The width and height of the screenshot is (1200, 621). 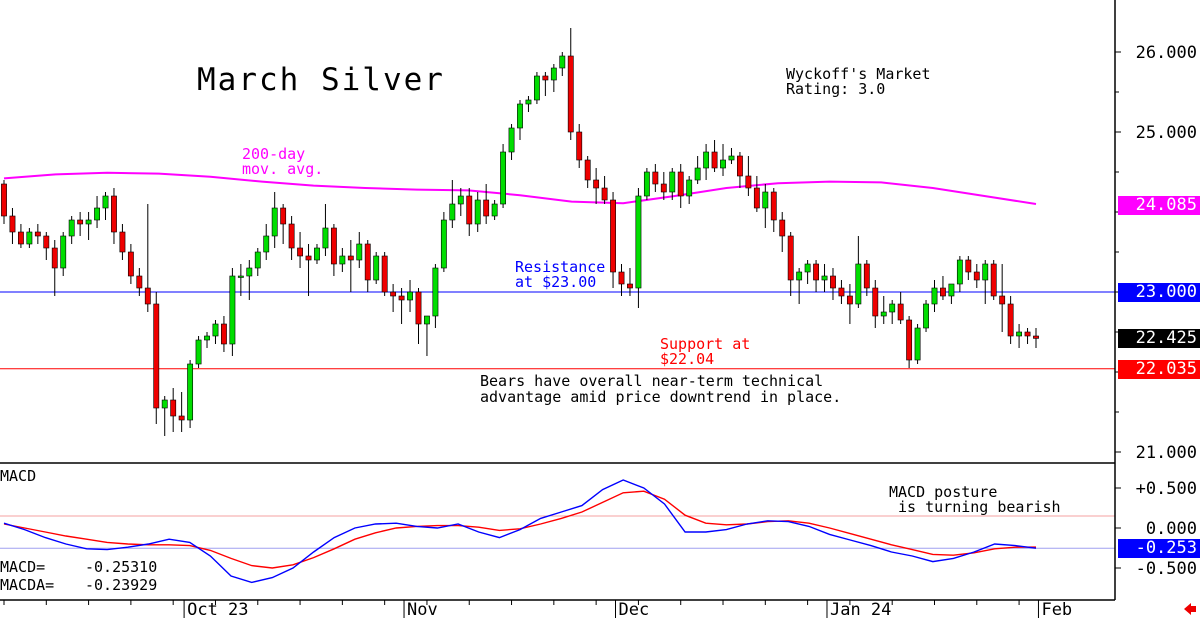 What do you see at coordinates (1159, 369) in the screenshot?
I see `price-tag: 22.035` at bounding box center [1159, 369].